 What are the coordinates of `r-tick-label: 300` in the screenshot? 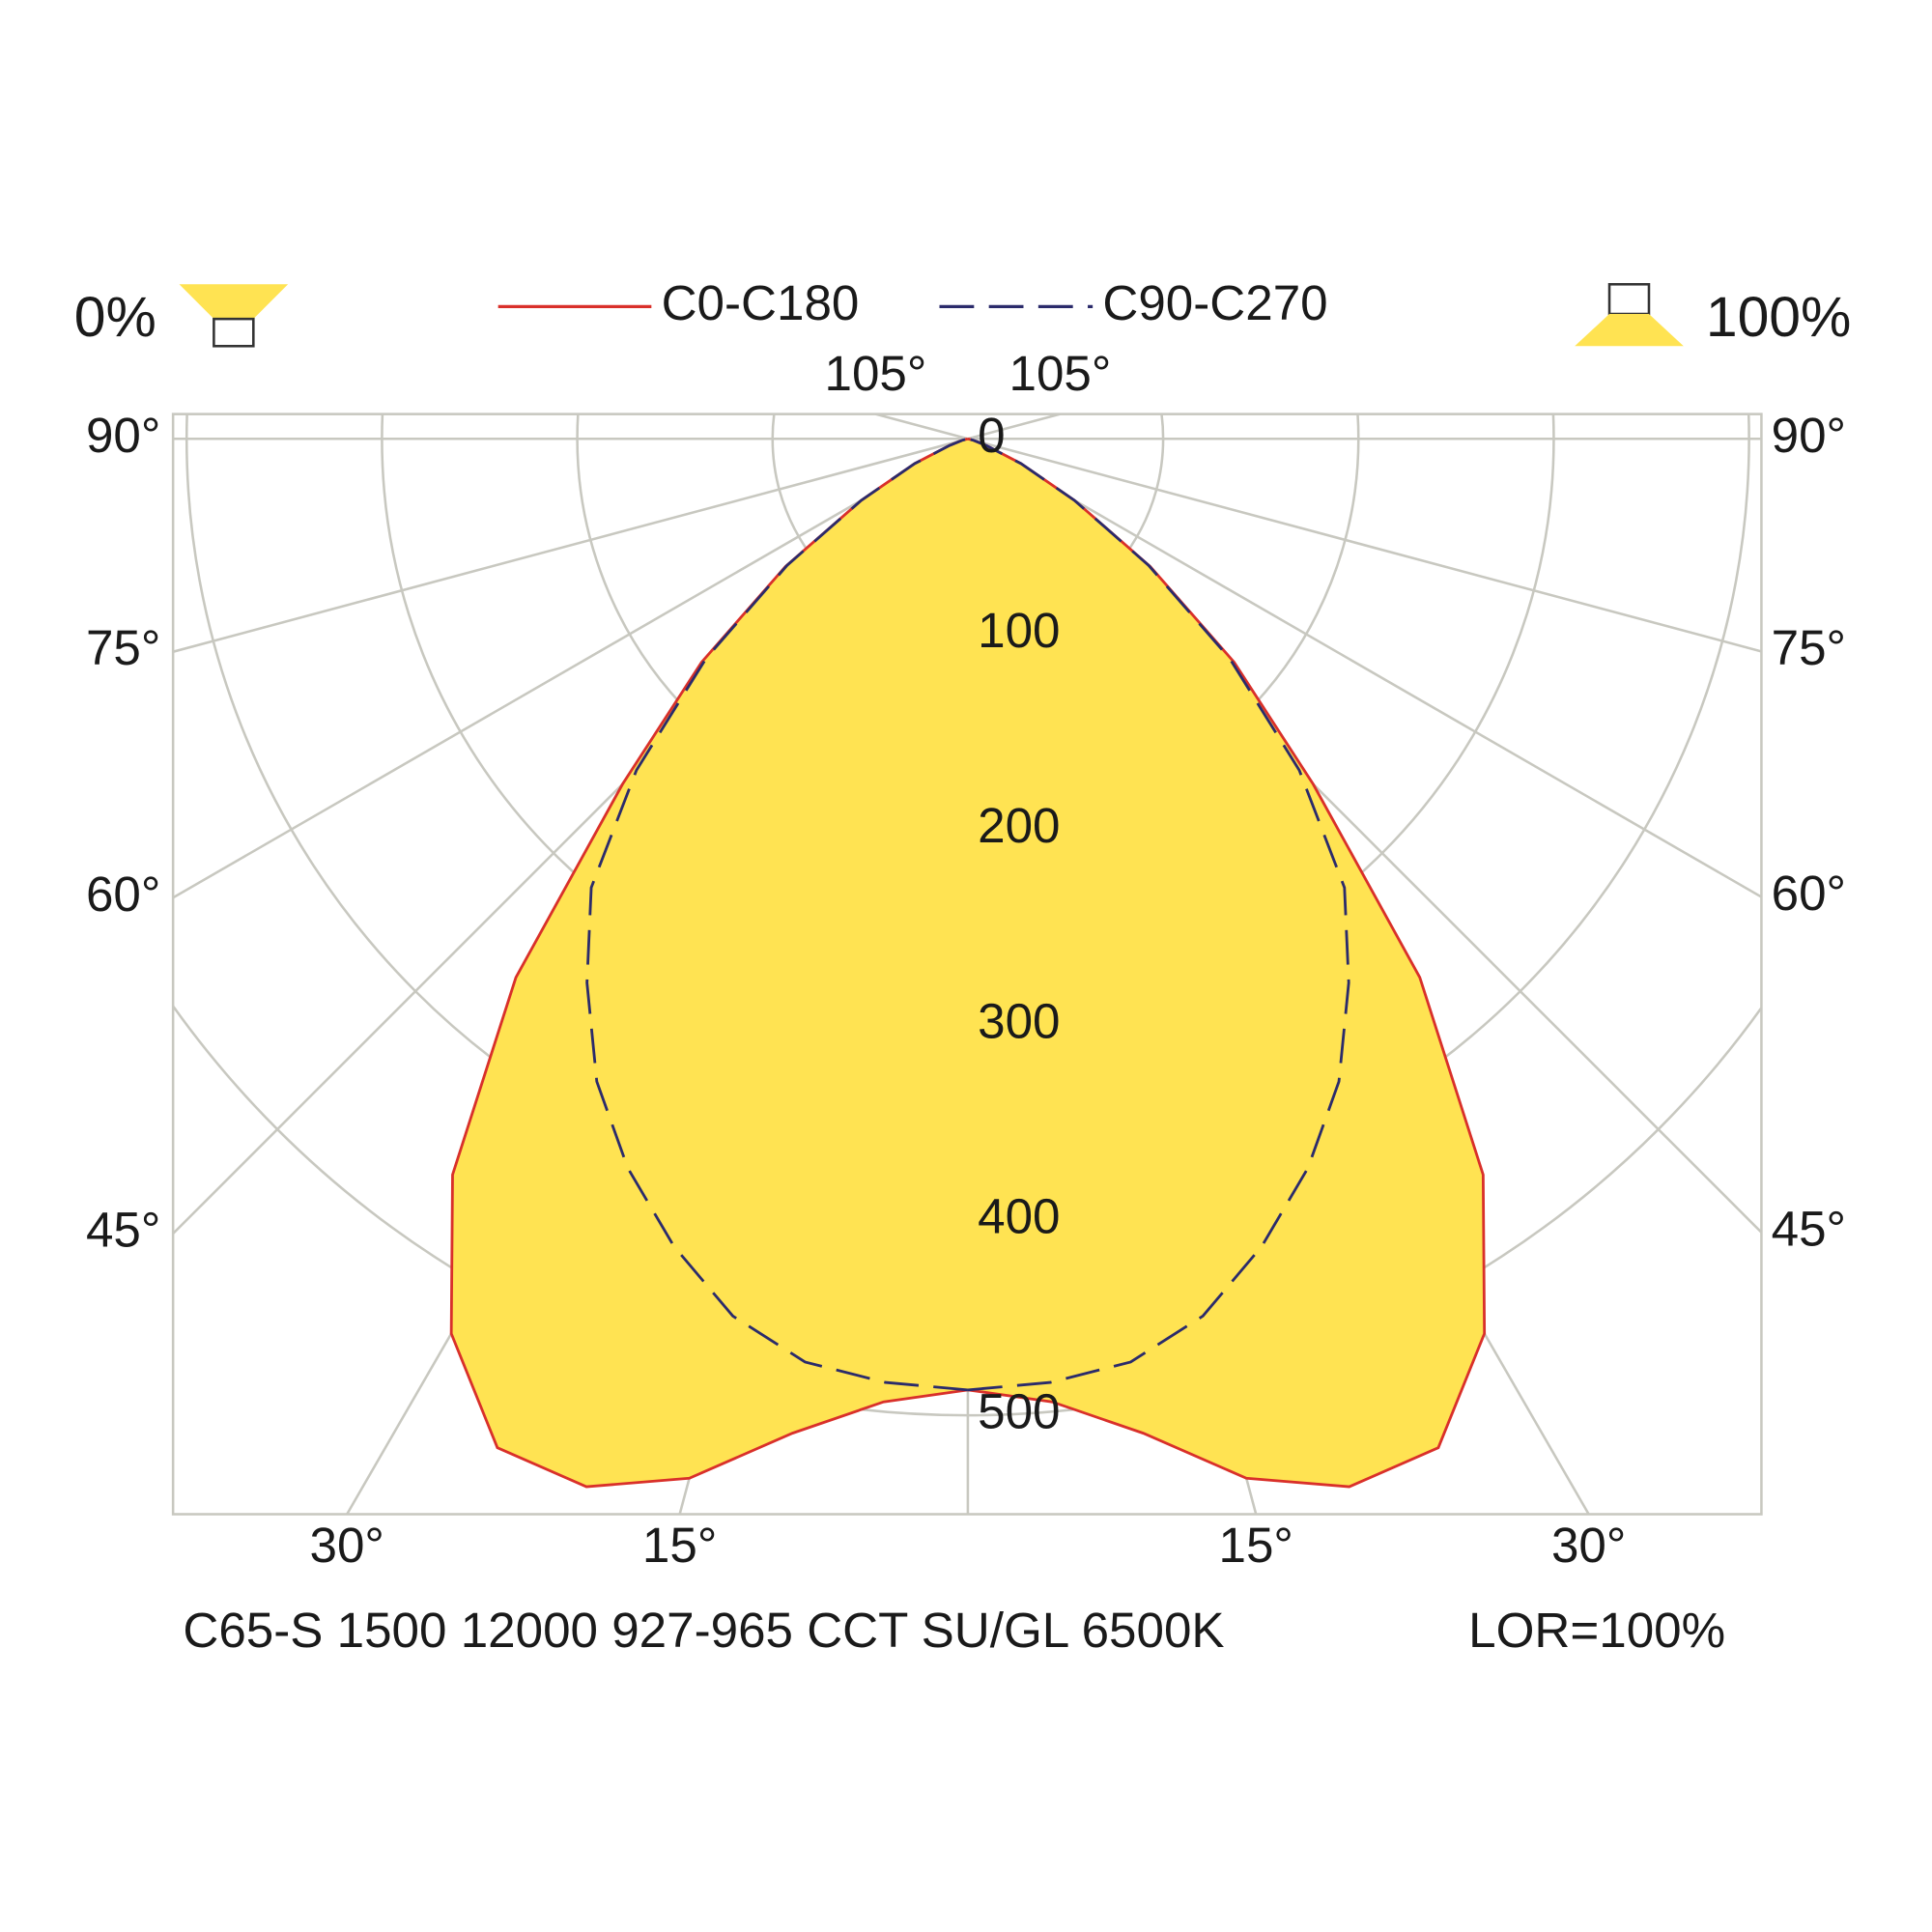 It's located at (1019, 1021).